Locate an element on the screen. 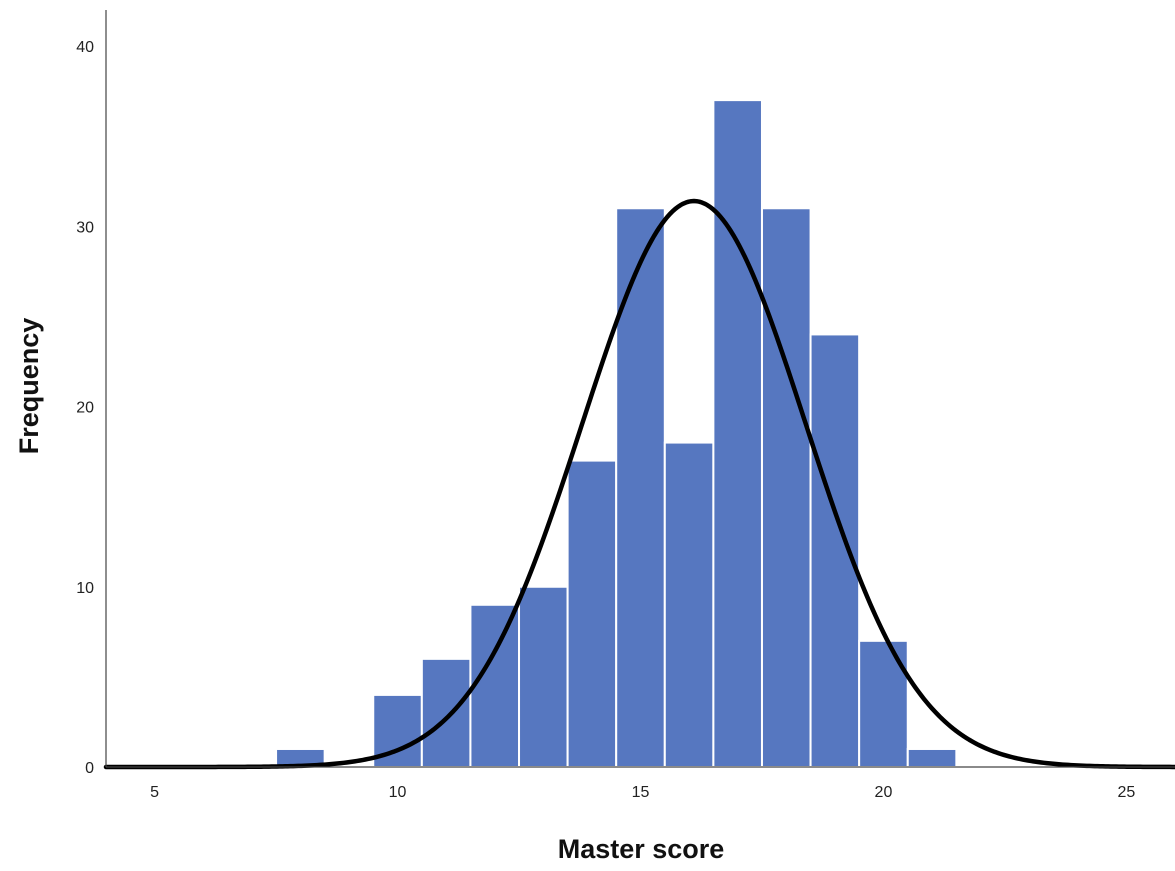 This screenshot has width=1175, height=871. x-tick-label: 15 is located at coordinates (641, 792).